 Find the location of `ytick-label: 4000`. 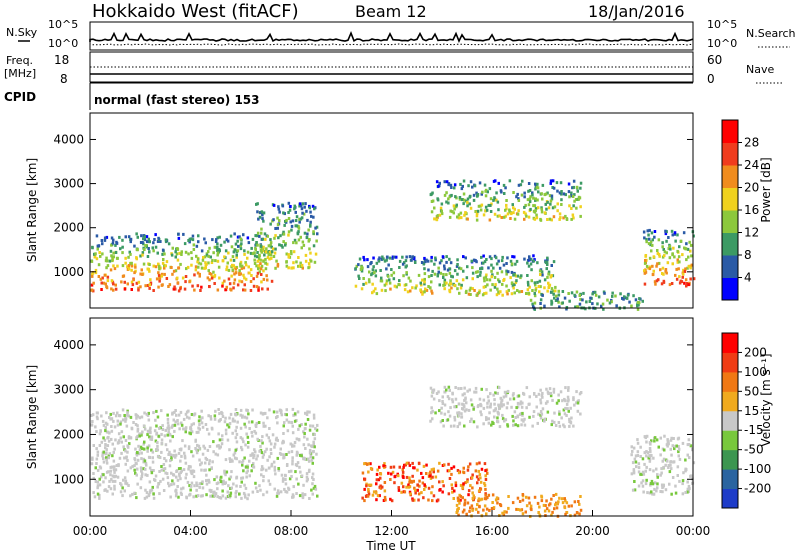

ytick-label: 4000 is located at coordinates (68, 345).